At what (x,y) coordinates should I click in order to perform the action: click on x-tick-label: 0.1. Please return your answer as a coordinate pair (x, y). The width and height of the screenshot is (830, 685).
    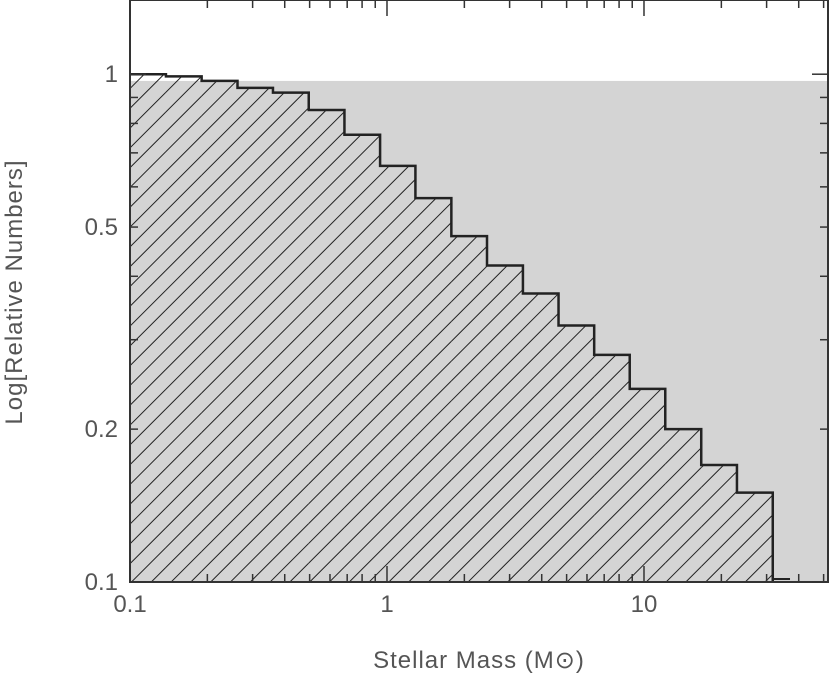
    Looking at the image, I should click on (129, 604).